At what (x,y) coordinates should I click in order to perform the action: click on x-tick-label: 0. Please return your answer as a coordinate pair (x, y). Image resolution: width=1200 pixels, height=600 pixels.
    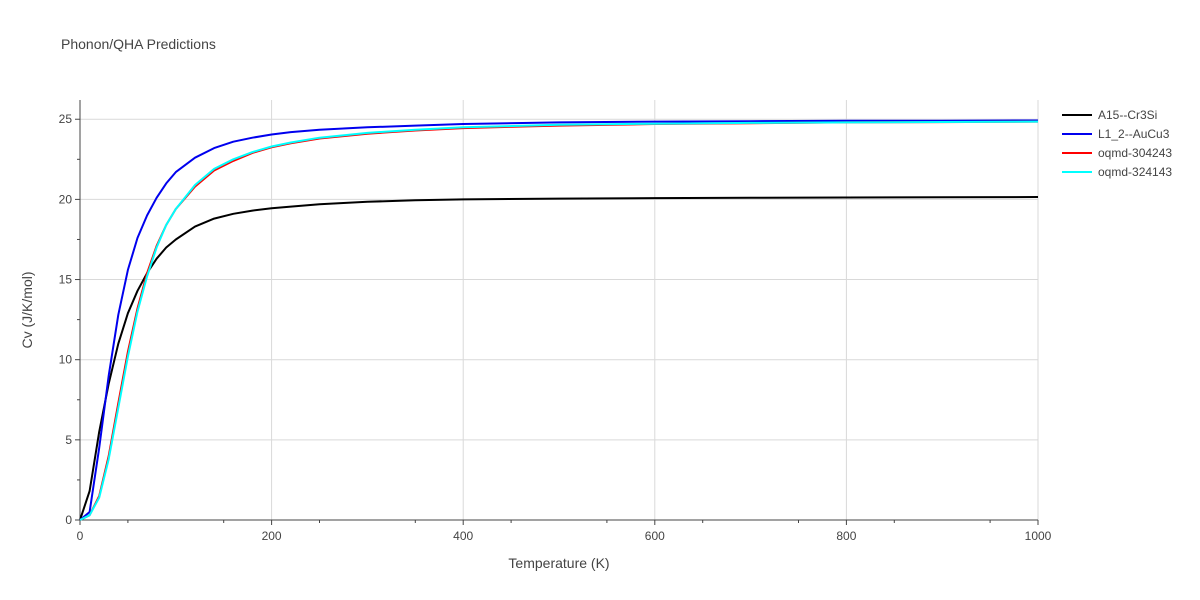
    Looking at the image, I should click on (80, 536).